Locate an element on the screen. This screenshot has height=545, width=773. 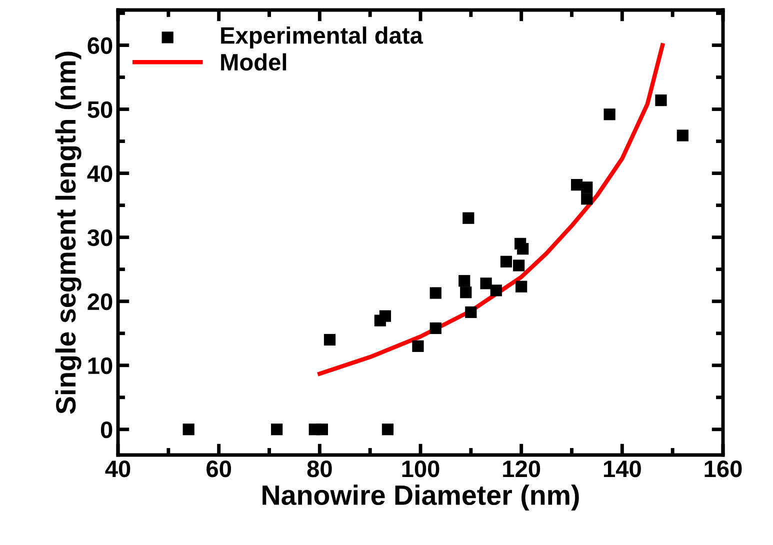
x-tick-label: 120 is located at coordinates (521, 469).